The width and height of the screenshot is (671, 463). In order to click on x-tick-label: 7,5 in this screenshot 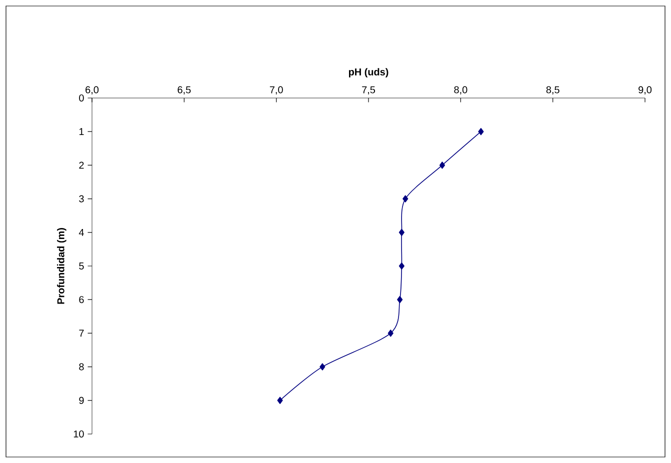, I will do `click(369, 90)`.